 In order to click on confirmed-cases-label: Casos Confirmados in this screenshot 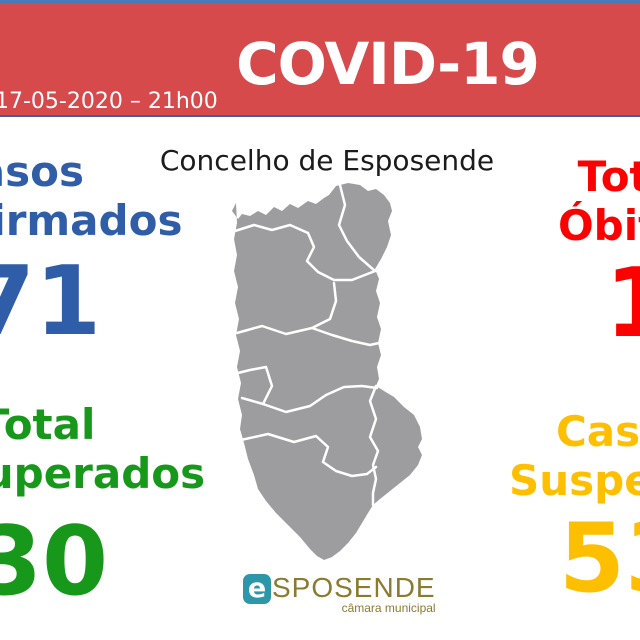, I will do `click(91, 196)`.